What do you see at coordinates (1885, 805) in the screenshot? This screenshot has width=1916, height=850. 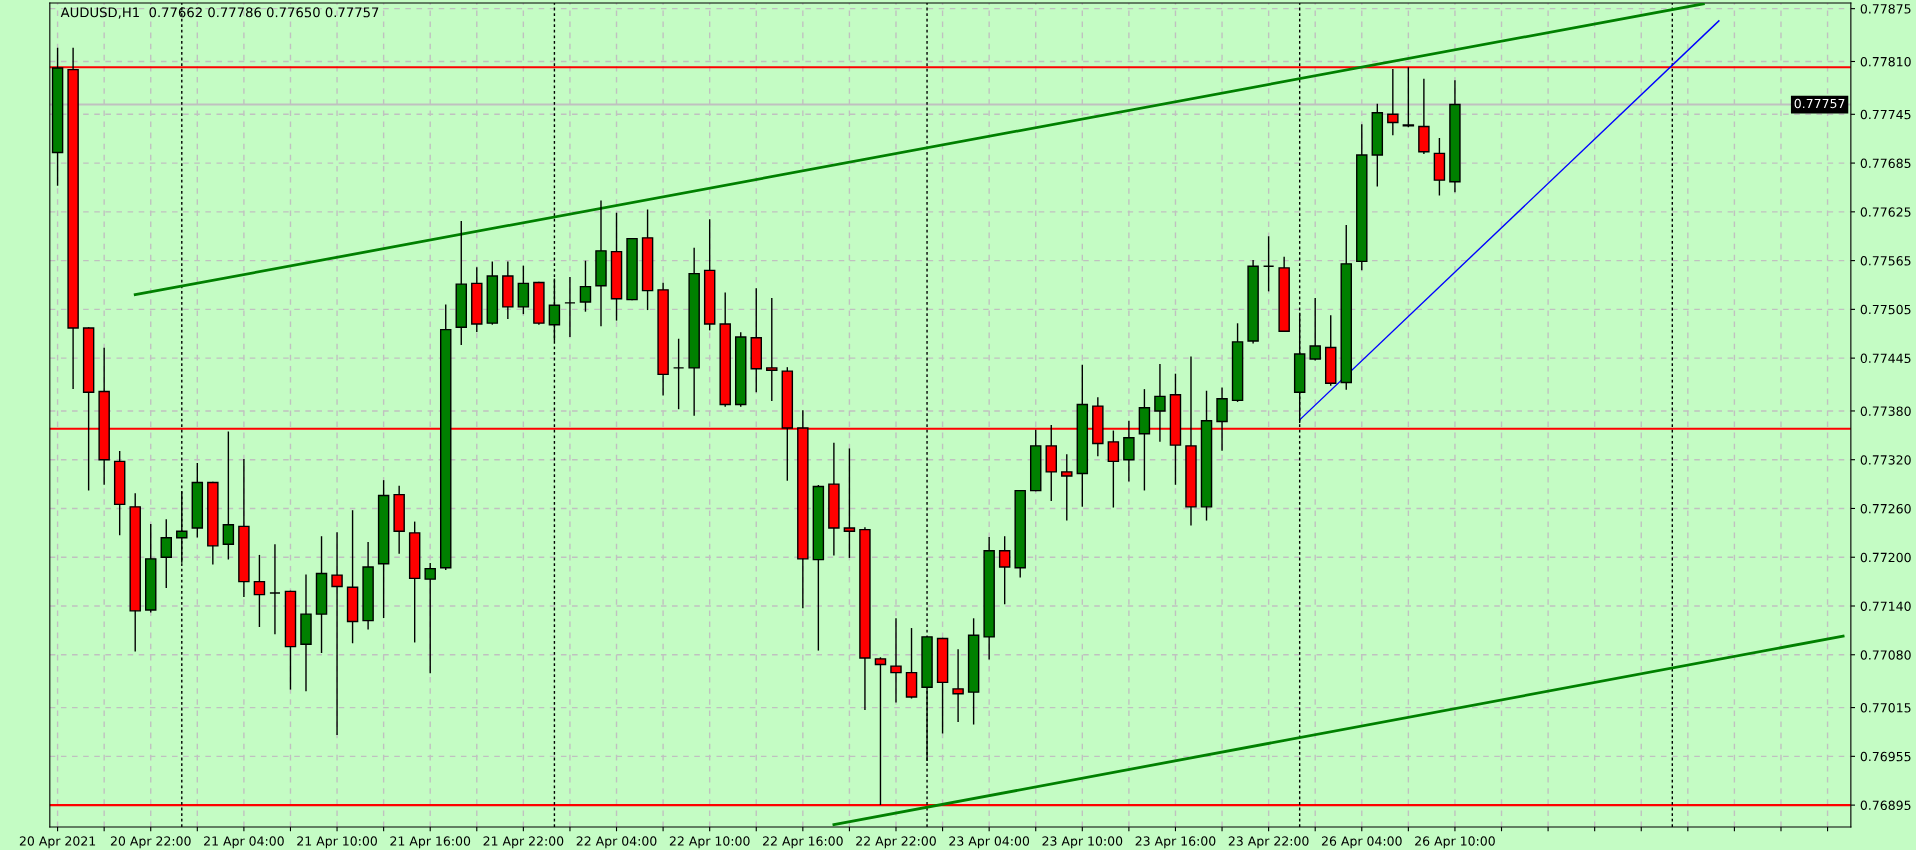 I see `y-tick-label: 0.76895` at bounding box center [1885, 805].